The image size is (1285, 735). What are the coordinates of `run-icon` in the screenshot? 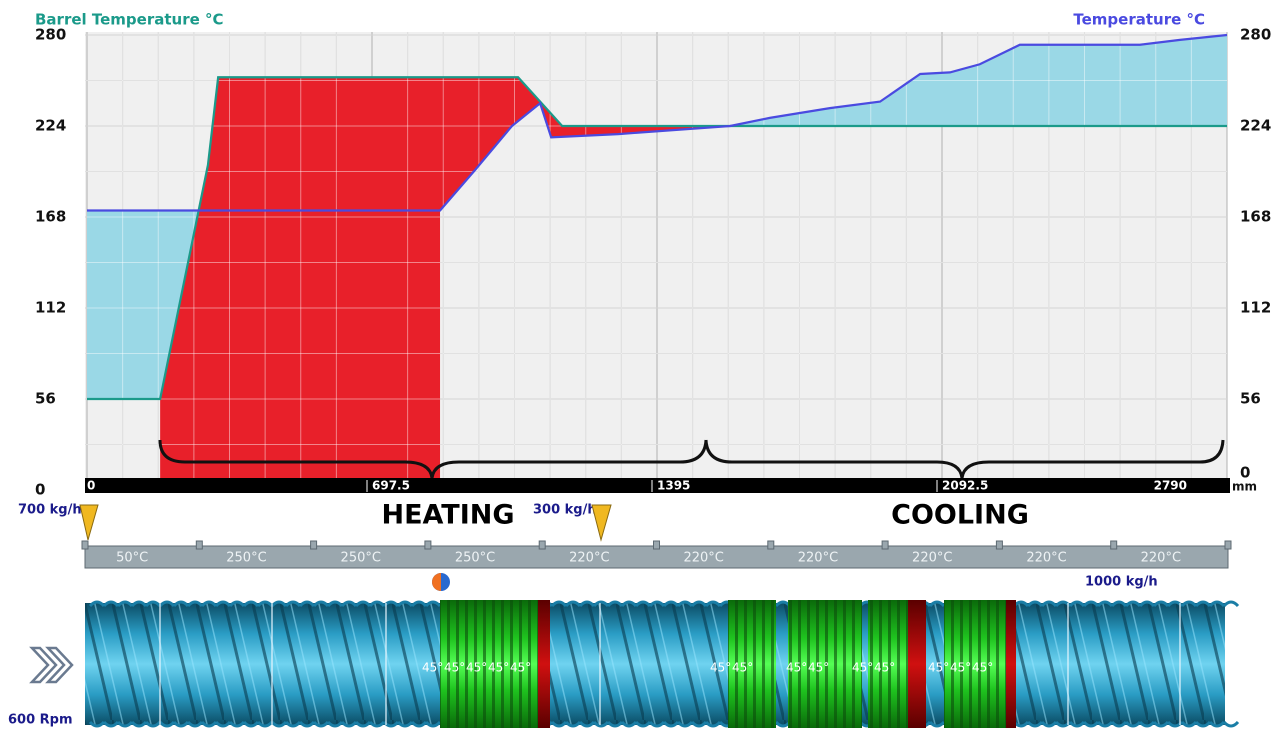 It's located at (51, 665).